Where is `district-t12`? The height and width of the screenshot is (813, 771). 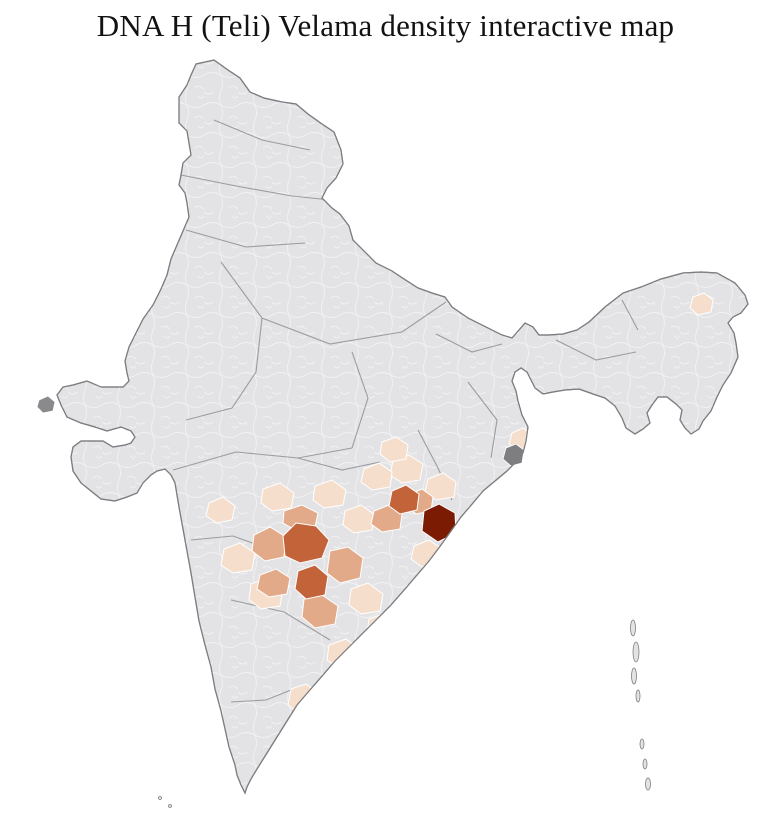 district-t12 is located at coordinates (220, 510).